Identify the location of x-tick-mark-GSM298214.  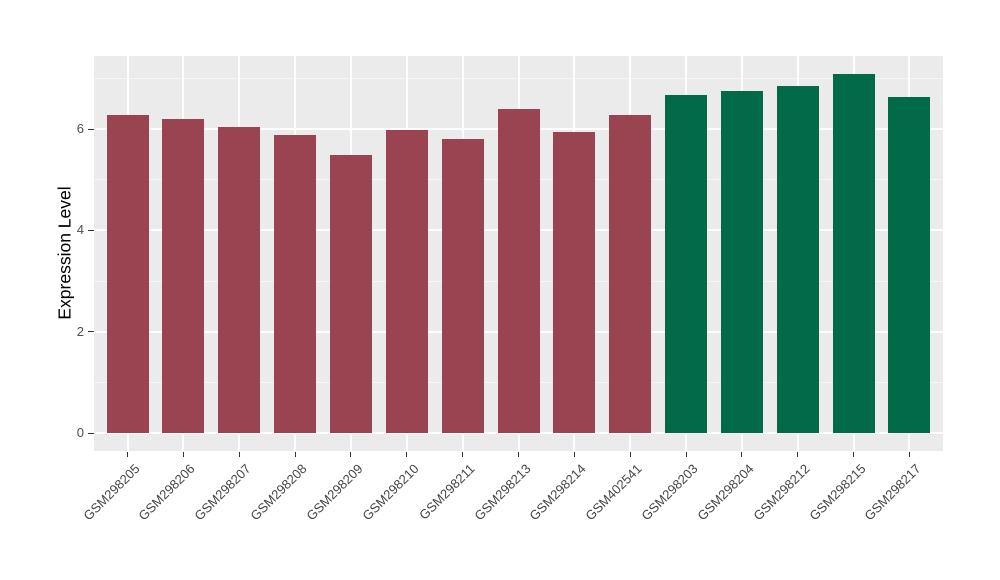
(574, 454).